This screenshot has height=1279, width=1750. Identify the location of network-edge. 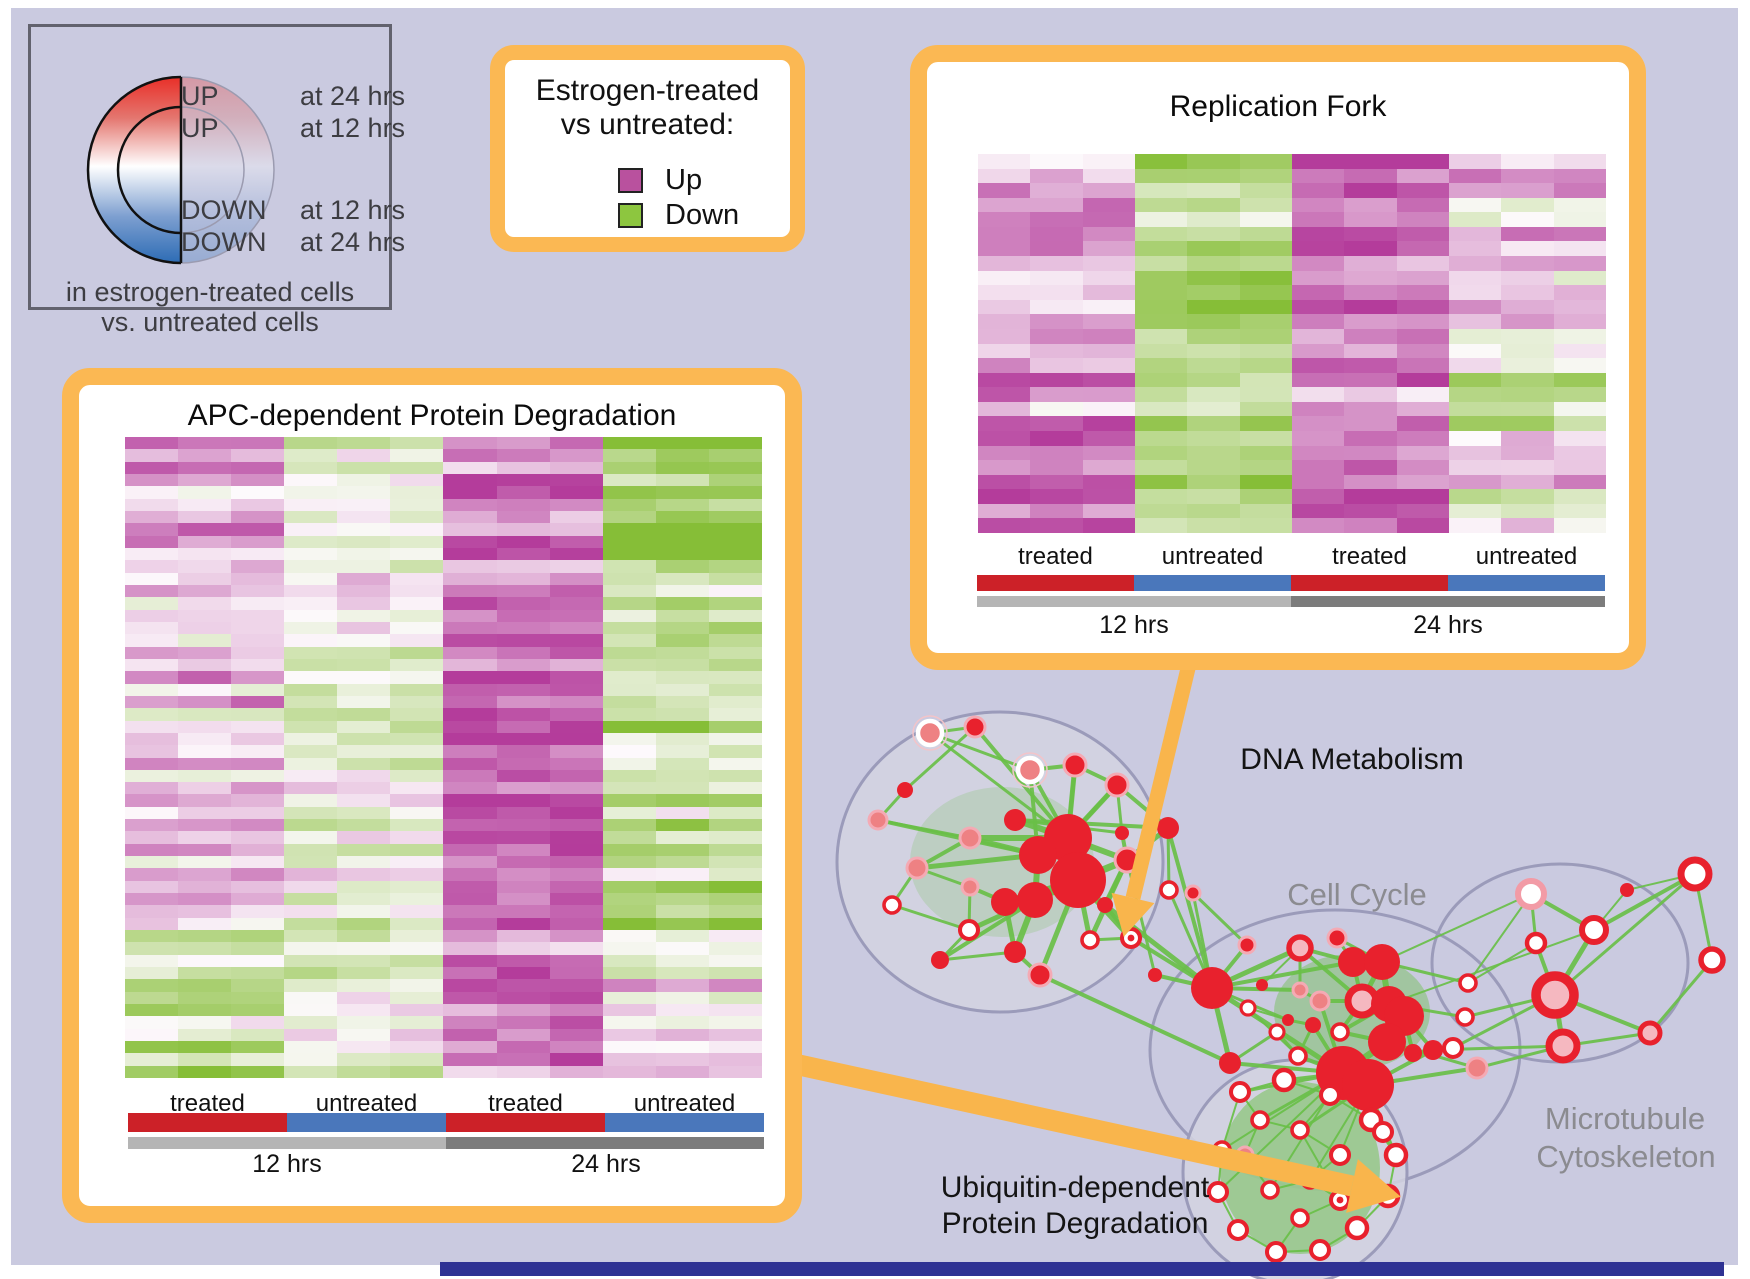
(1021, 782).